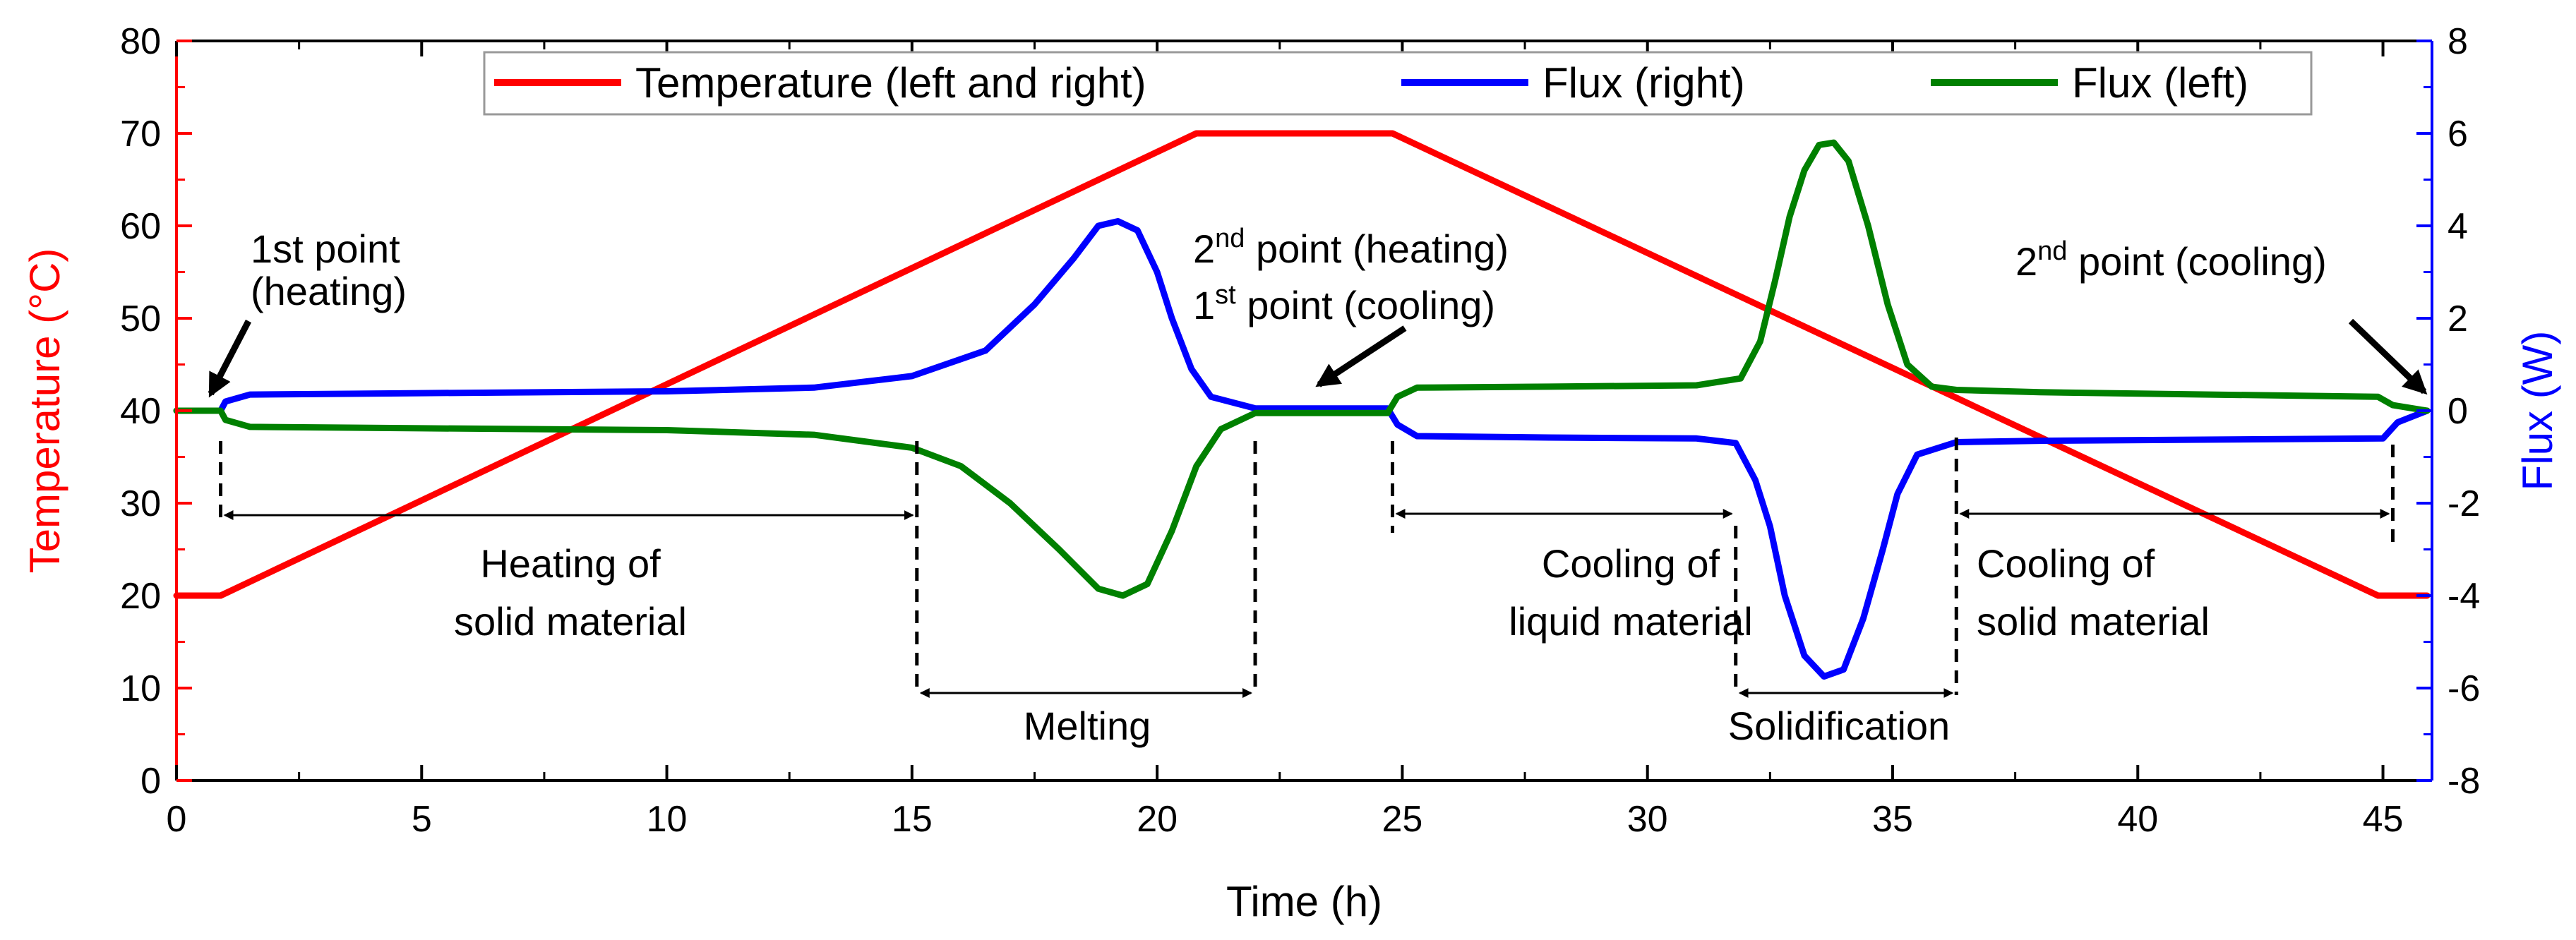 The width and height of the screenshot is (2576, 940). Describe the element at coordinates (1402, 819) in the screenshot. I see `x-tick-label: 25` at that location.